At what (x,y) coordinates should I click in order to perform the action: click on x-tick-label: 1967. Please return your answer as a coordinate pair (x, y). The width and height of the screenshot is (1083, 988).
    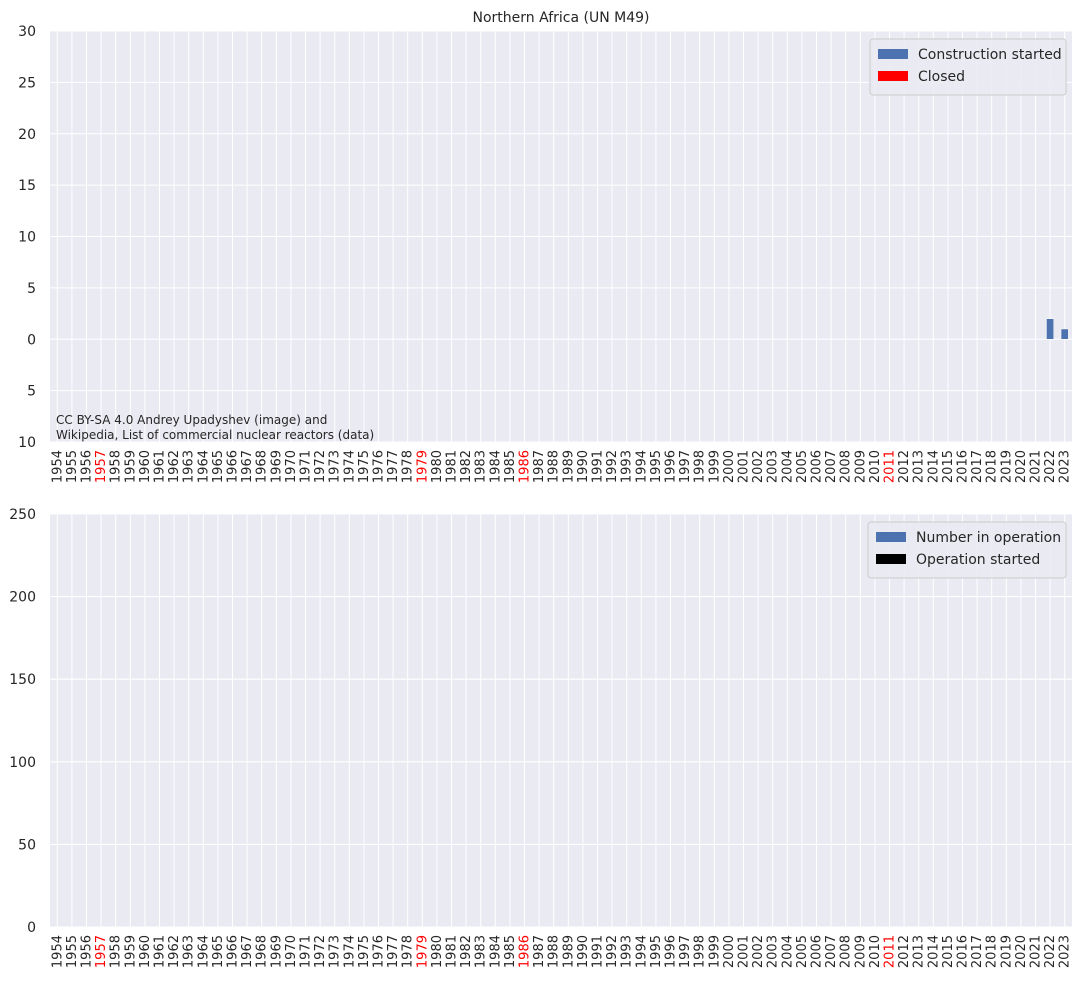
    Looking at the image, I should click on (247, 466).